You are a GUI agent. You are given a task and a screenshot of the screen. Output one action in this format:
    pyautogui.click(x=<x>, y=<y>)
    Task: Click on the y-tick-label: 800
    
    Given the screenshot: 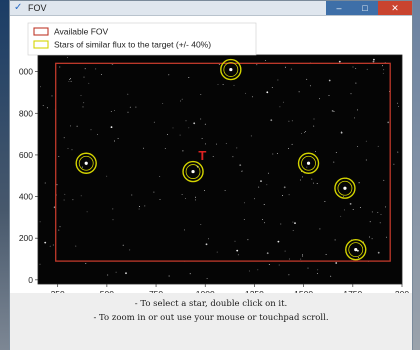 What is the action you would take?
    pyautogui.click(x=26, y=113)
    